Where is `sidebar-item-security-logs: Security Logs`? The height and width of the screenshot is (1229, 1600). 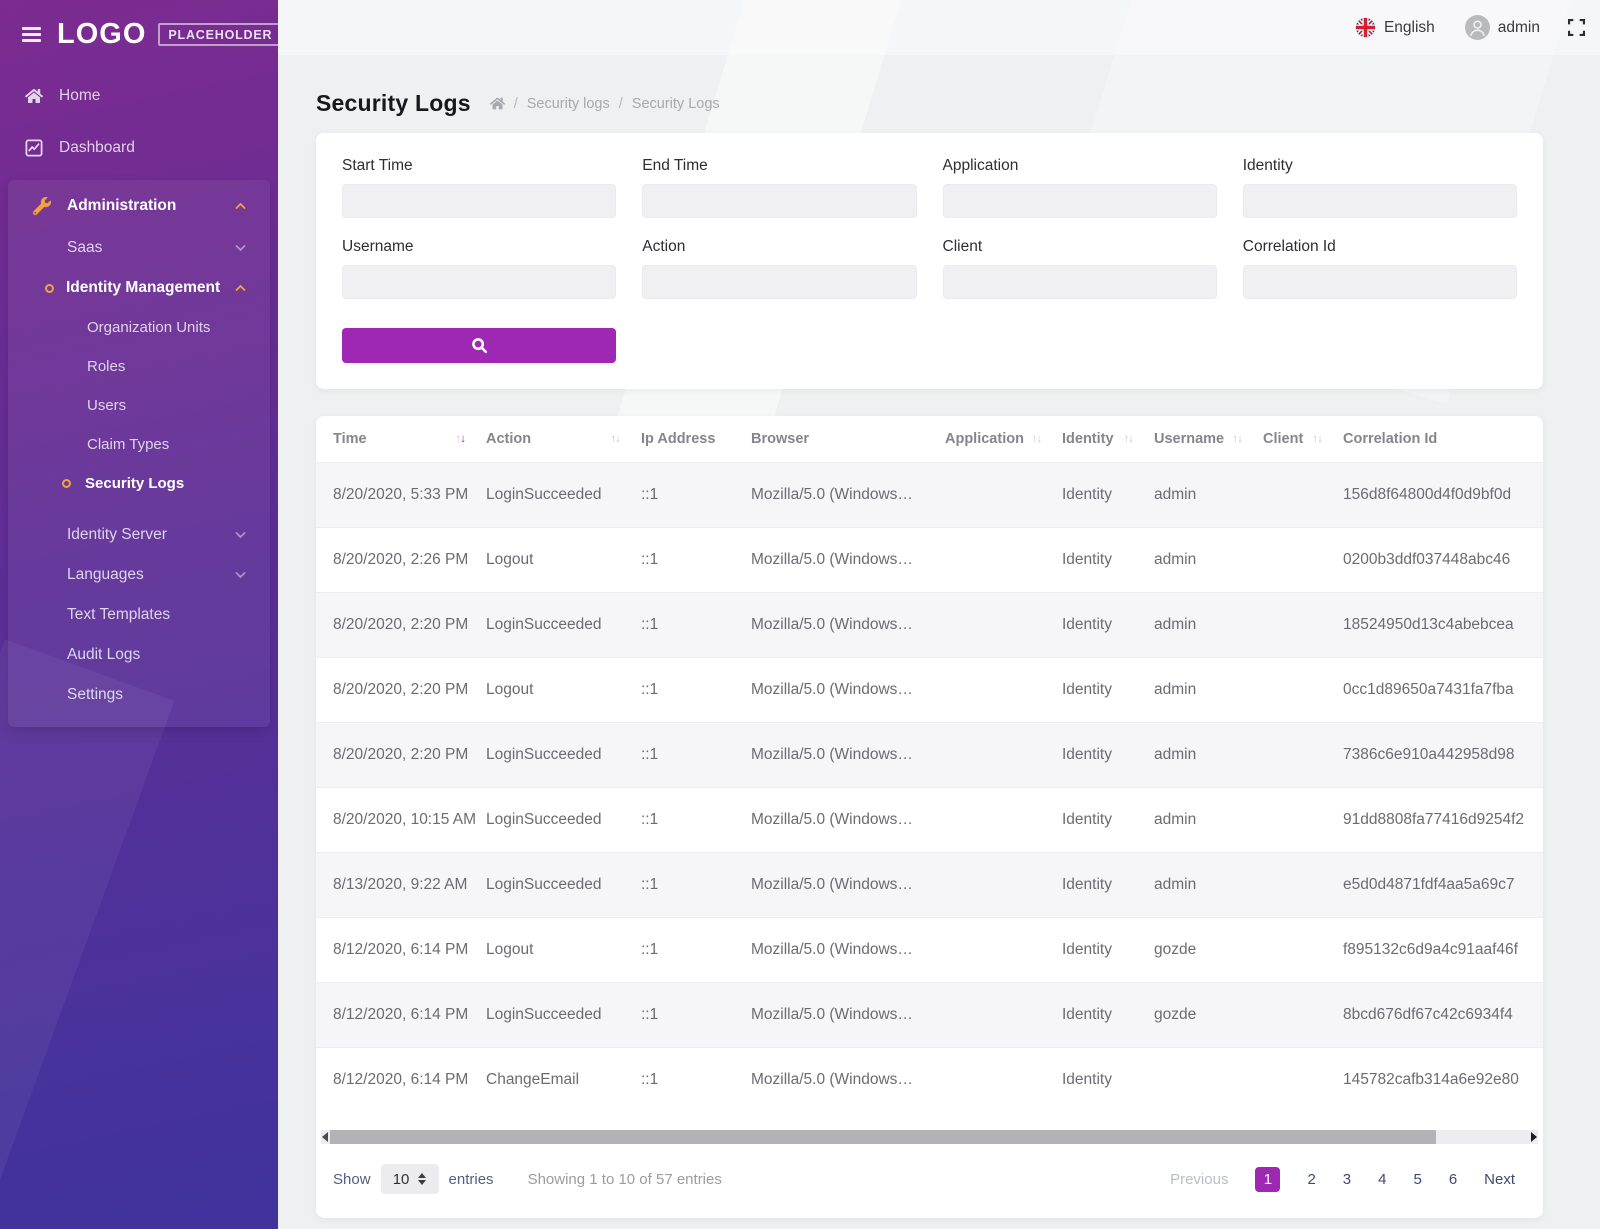
sidebar-item-security-logs: Security Logs is located at coordinates (139, 483).